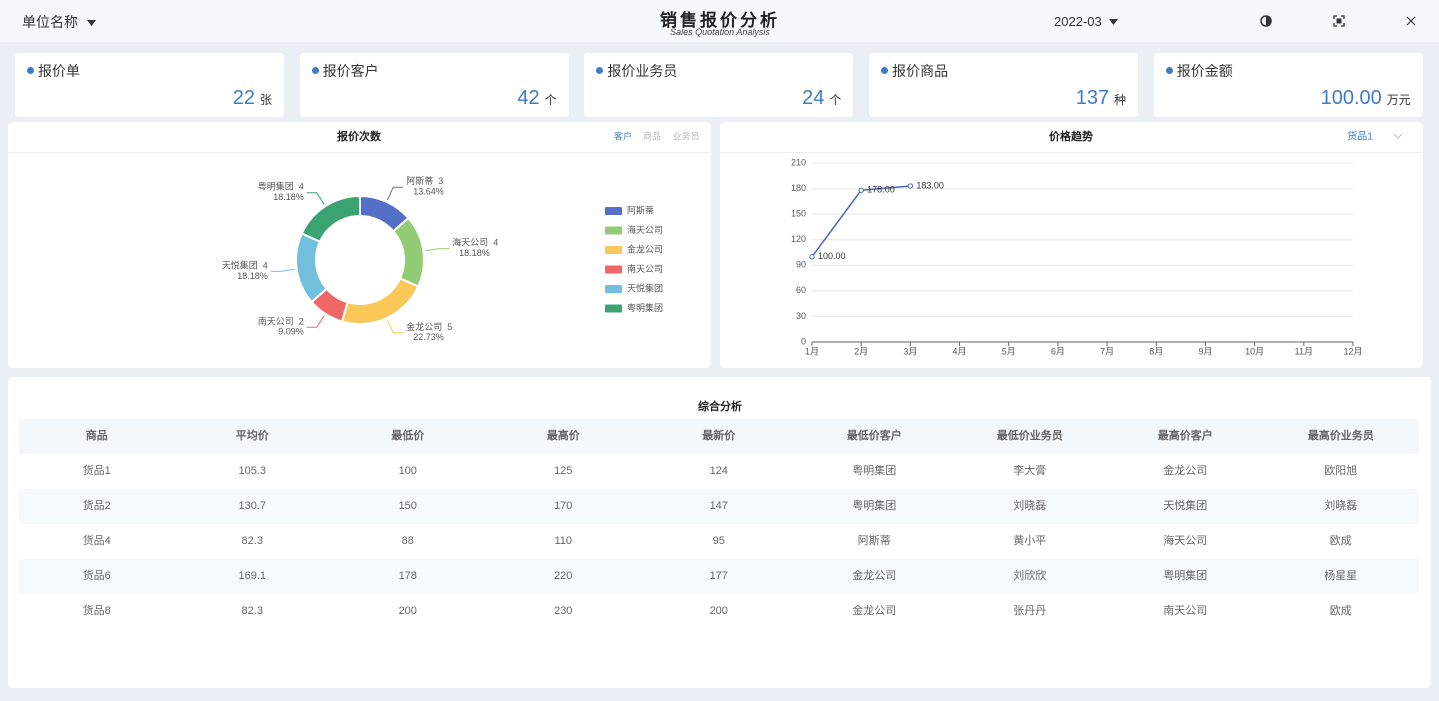  Describe the element at coordinates (1058, 351) in the screenshot. I see `x-tick-label: 6月` at that location.